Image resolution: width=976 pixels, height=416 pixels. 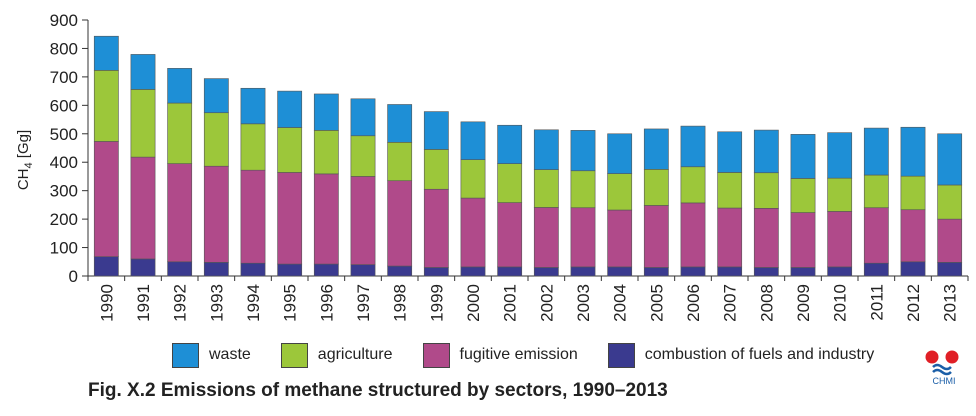 I want to click on bar-waste-1995, so click(x=290, y=109).